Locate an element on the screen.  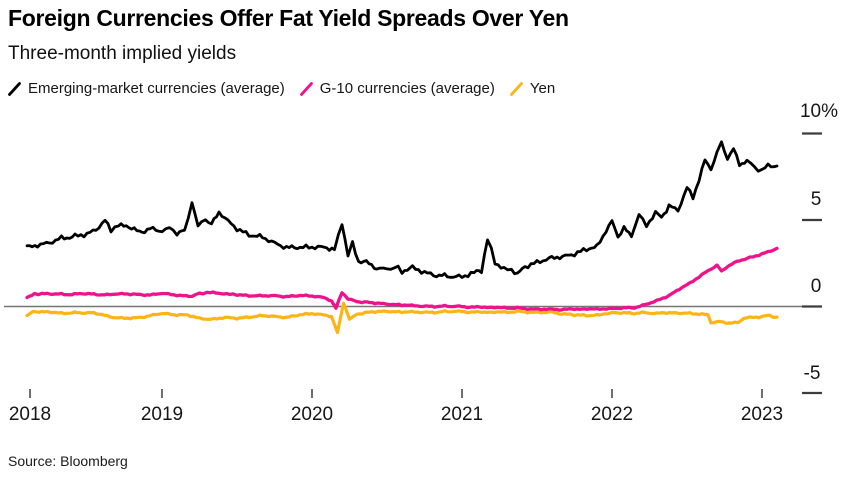
legend-label: G-10 currencies (average) is located at coordinates (407, 88).